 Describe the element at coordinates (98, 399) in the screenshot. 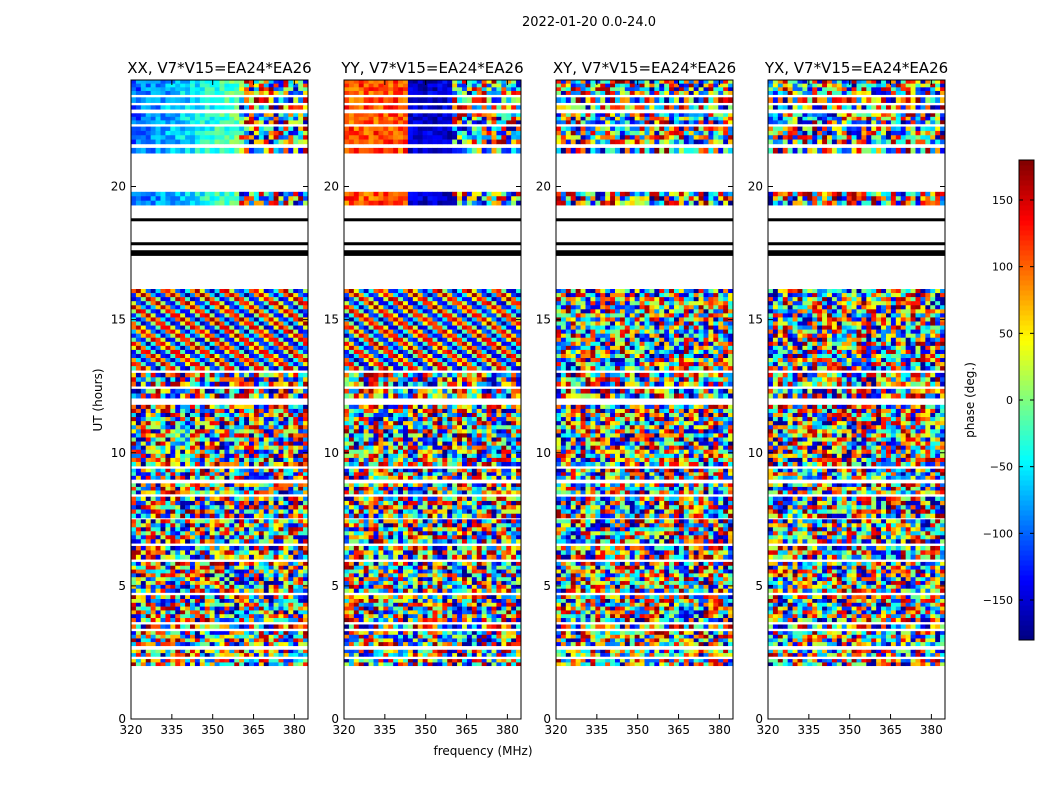

I see `y-axis-label: UT (hours)` at that location.